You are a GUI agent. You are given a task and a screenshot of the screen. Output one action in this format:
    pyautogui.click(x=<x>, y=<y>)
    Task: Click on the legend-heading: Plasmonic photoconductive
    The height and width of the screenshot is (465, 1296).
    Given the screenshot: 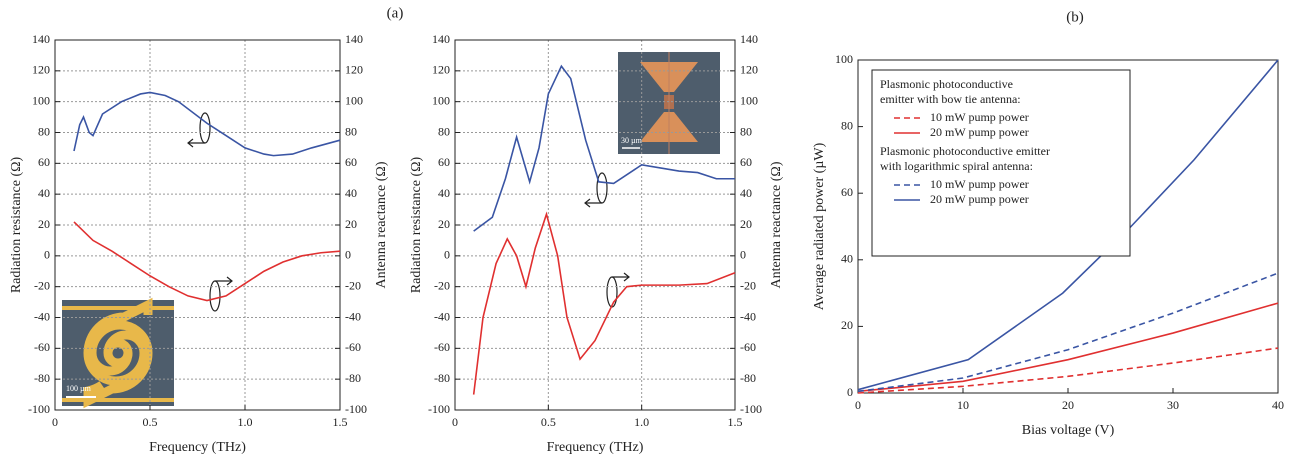 What is the action you would take?
    pyautogui.click(x=946, y=84)
    